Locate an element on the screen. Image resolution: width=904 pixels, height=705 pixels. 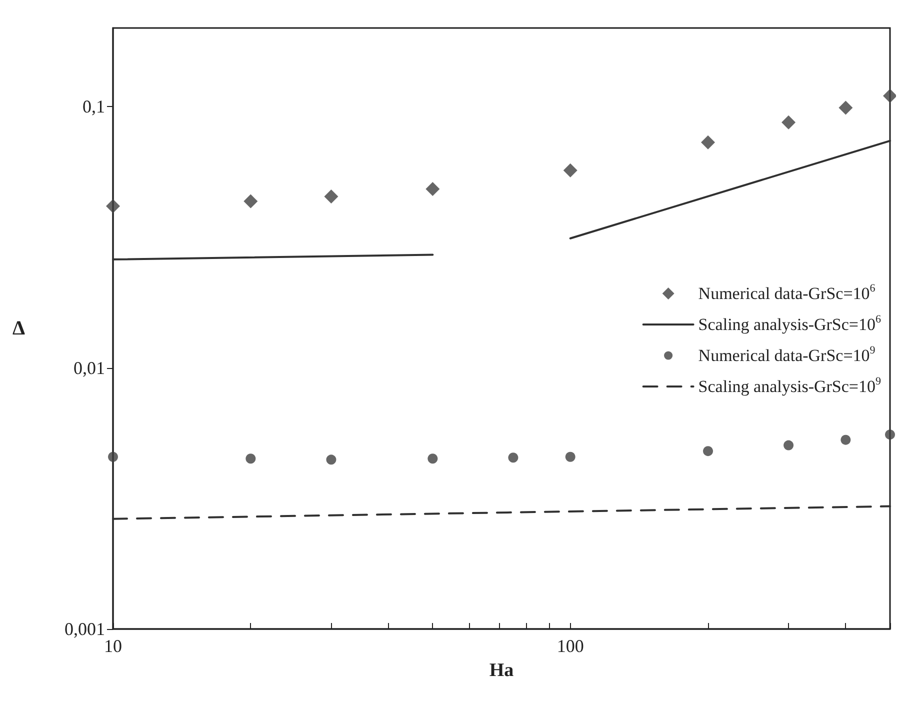
y-tick-label: 0,001 is located at coordinates (84, 629).